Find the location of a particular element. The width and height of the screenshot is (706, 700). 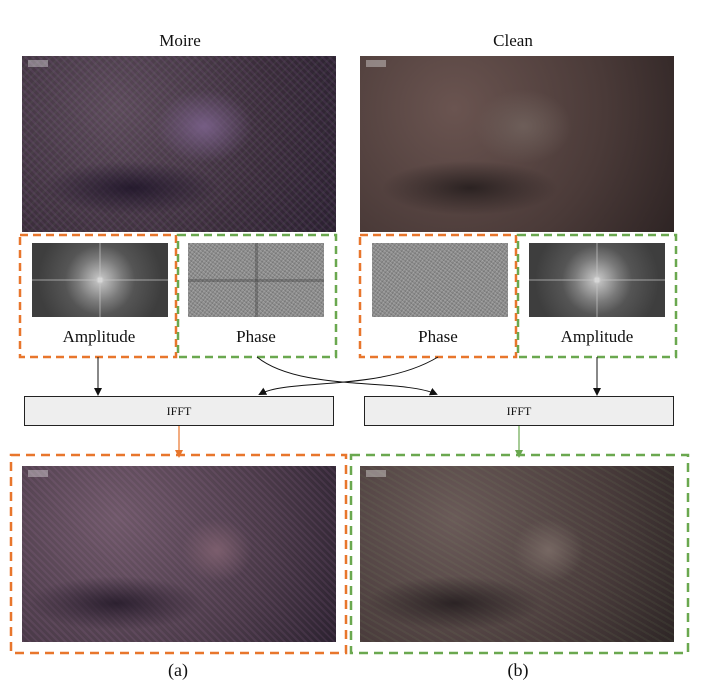

panel-label-a: (a) is located at coordinates (178, 670).